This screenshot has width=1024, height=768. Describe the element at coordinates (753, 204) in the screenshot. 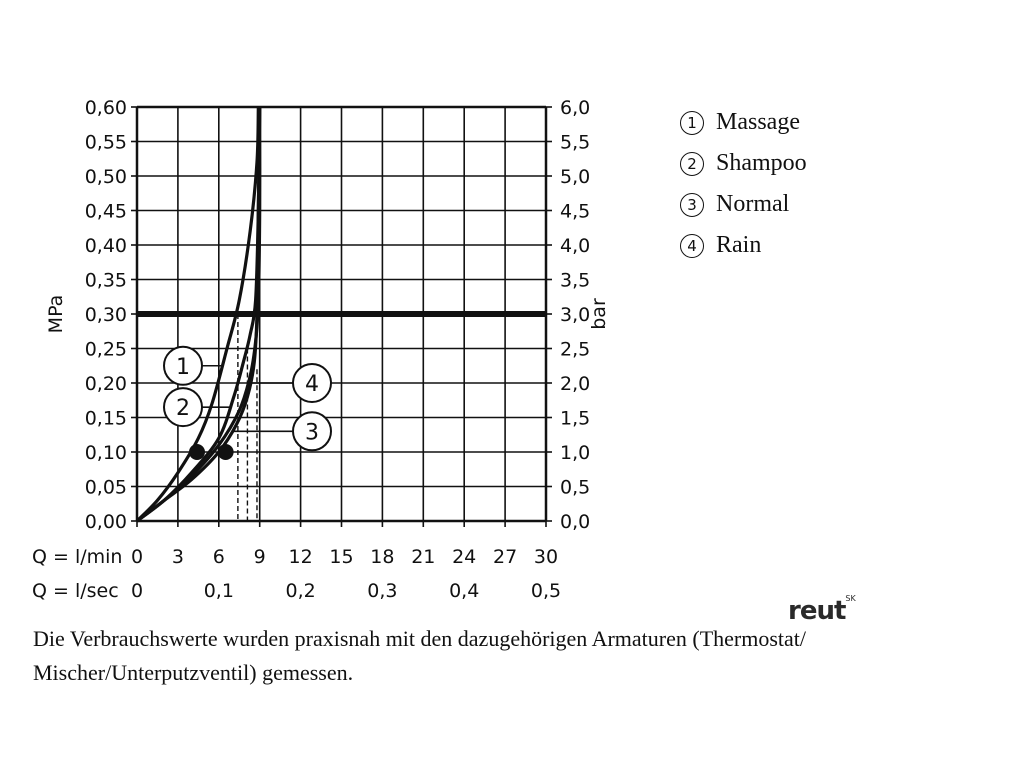

I see `legend-label-normal: Normal` at that location.